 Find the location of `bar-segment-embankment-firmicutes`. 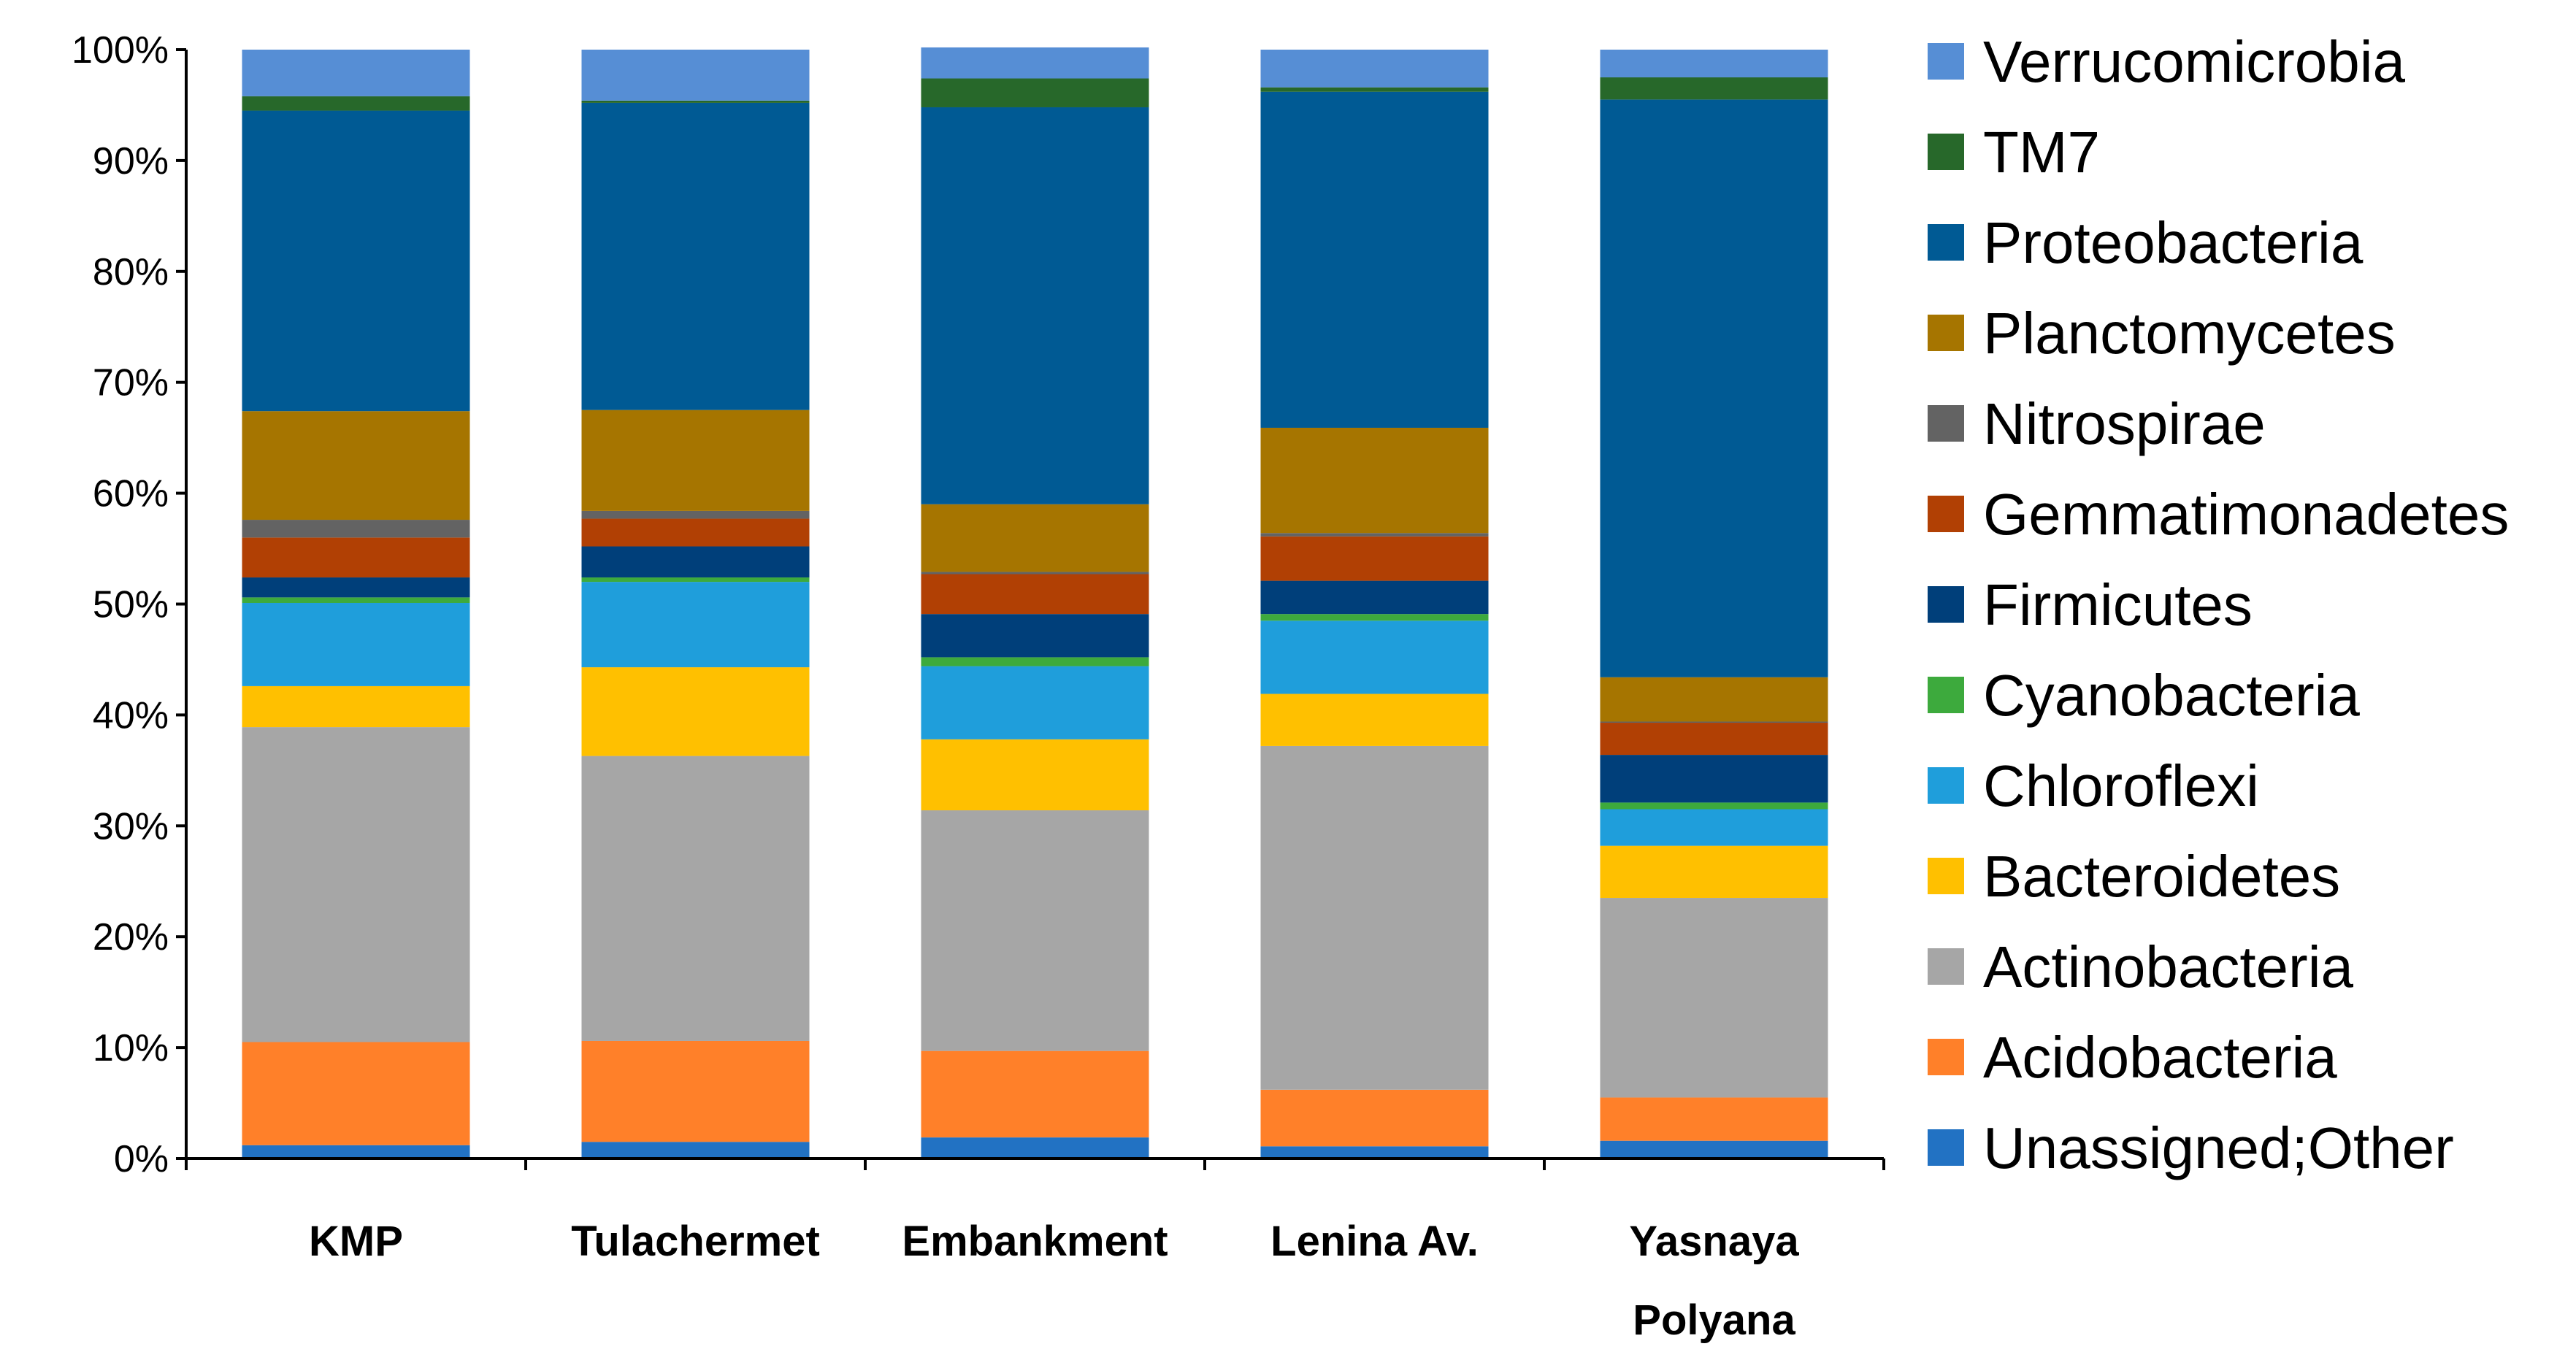

bar-segment-embankment-firmicutes is located at coordinates (1035, 636).